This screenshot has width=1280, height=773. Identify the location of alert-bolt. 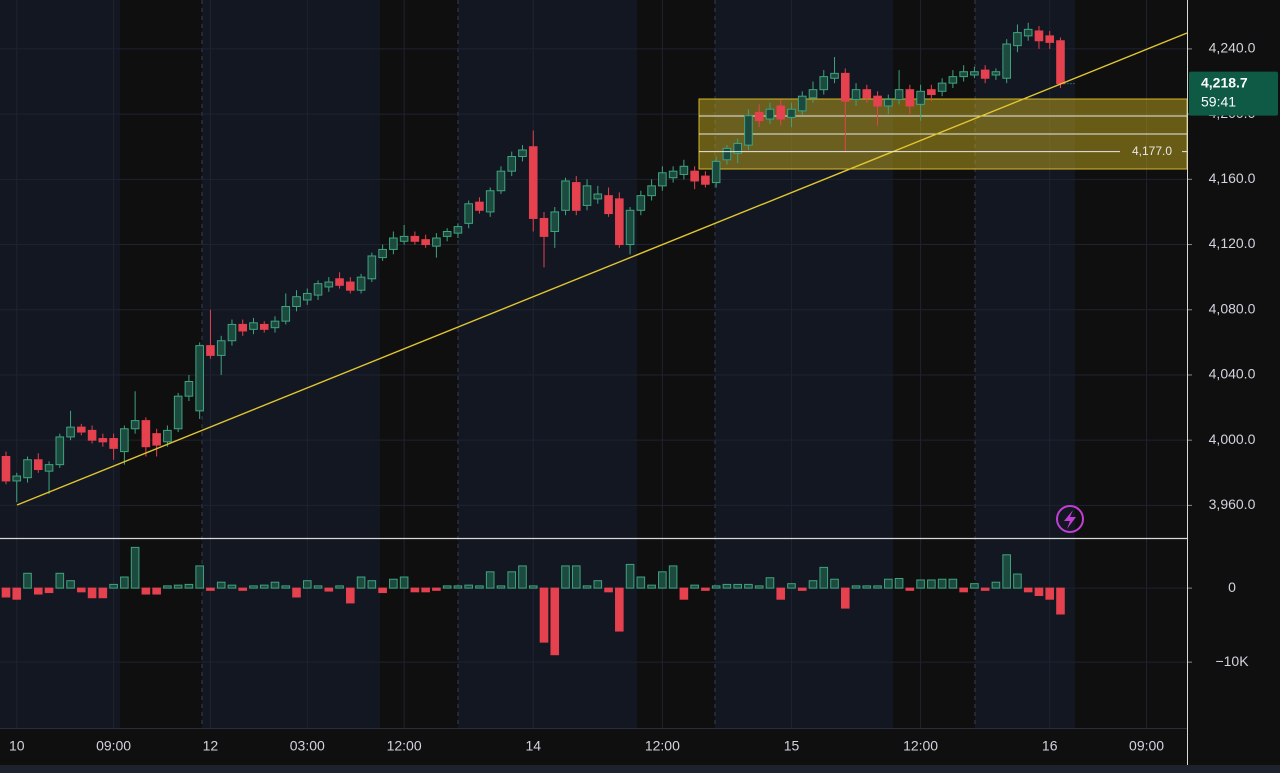
(1070, 519).